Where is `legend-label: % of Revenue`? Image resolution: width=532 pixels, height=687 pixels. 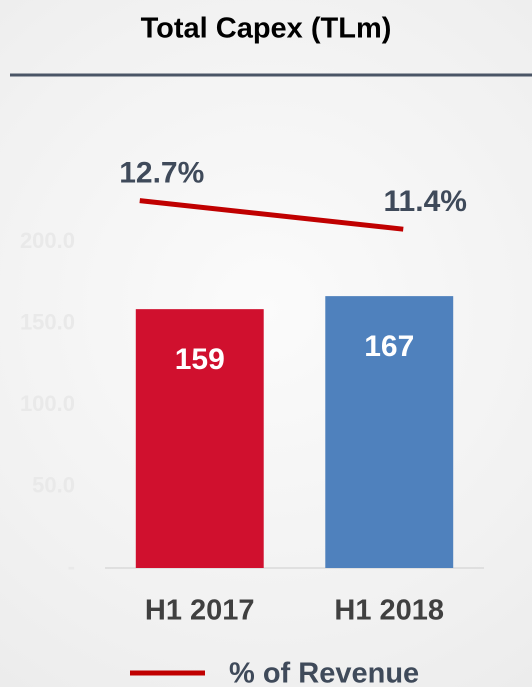 legend-label: % of Revenue is located at coordinates (324, 672).